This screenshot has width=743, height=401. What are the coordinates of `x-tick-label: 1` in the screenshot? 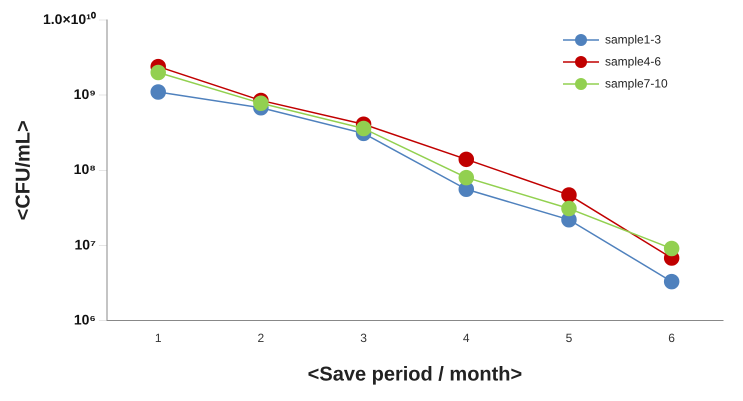 It's located at (158, 338).